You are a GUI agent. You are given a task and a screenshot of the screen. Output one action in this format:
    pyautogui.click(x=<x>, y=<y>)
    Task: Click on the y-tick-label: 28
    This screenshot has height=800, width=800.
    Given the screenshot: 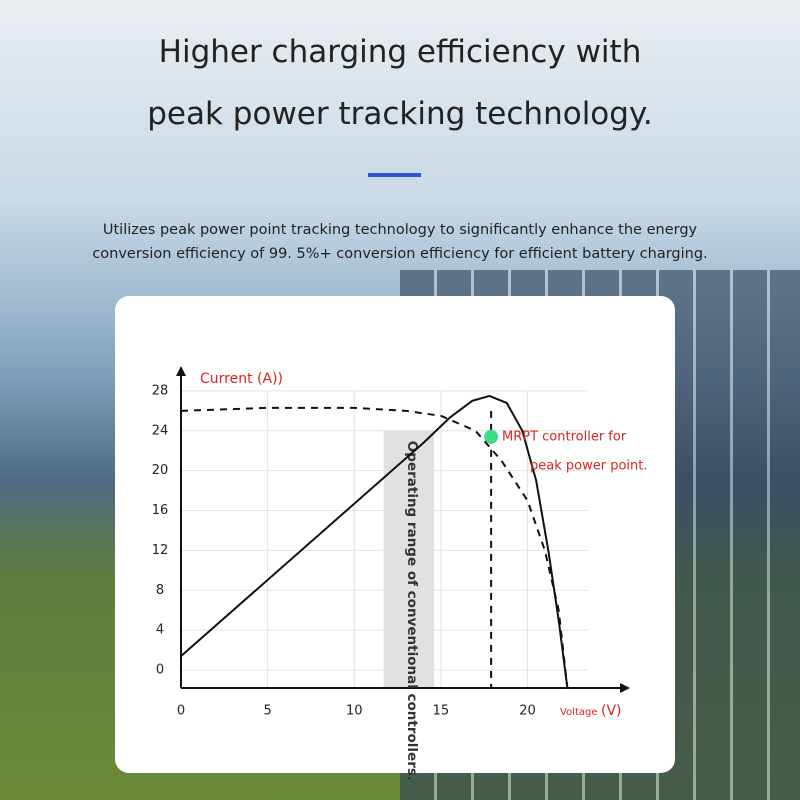 What is the action you would take?
    pyautogui.click(x=160, y=390)
    